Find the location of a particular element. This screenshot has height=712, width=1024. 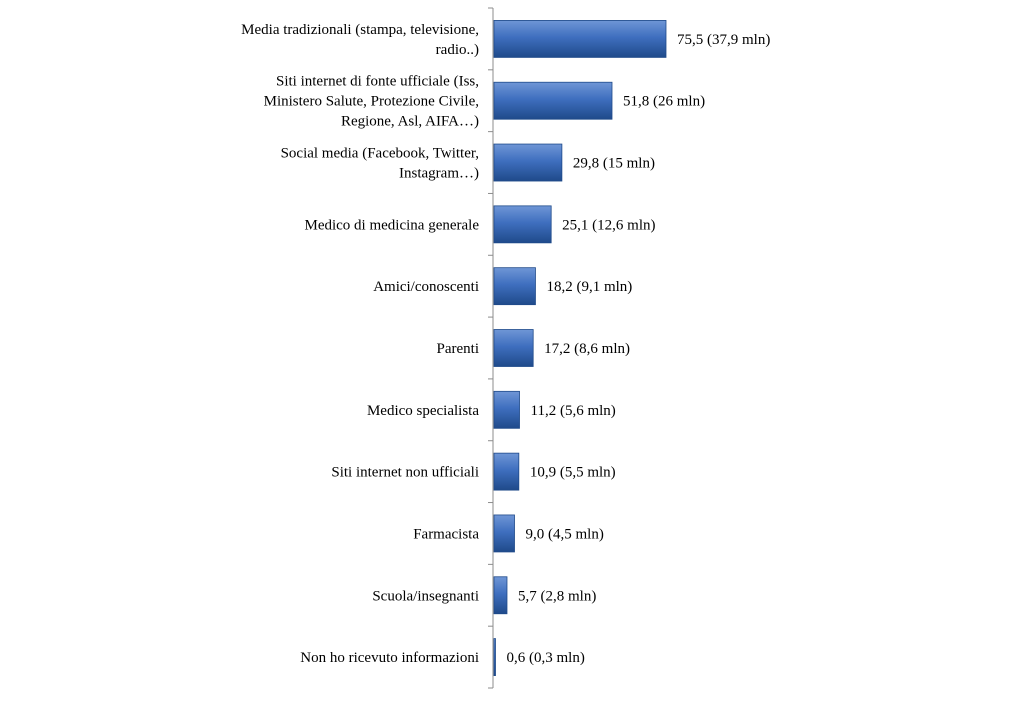

category-label: Siti internet non ufficiali is located at coordinates (405, 473).